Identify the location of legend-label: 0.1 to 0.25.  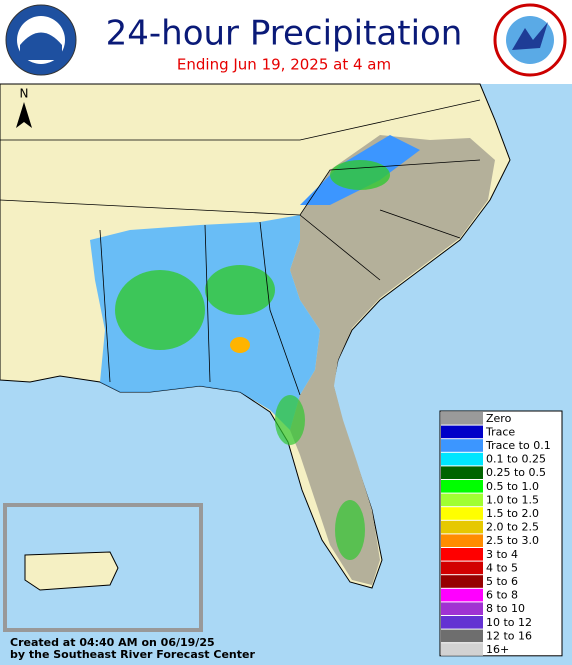
(516, 459).